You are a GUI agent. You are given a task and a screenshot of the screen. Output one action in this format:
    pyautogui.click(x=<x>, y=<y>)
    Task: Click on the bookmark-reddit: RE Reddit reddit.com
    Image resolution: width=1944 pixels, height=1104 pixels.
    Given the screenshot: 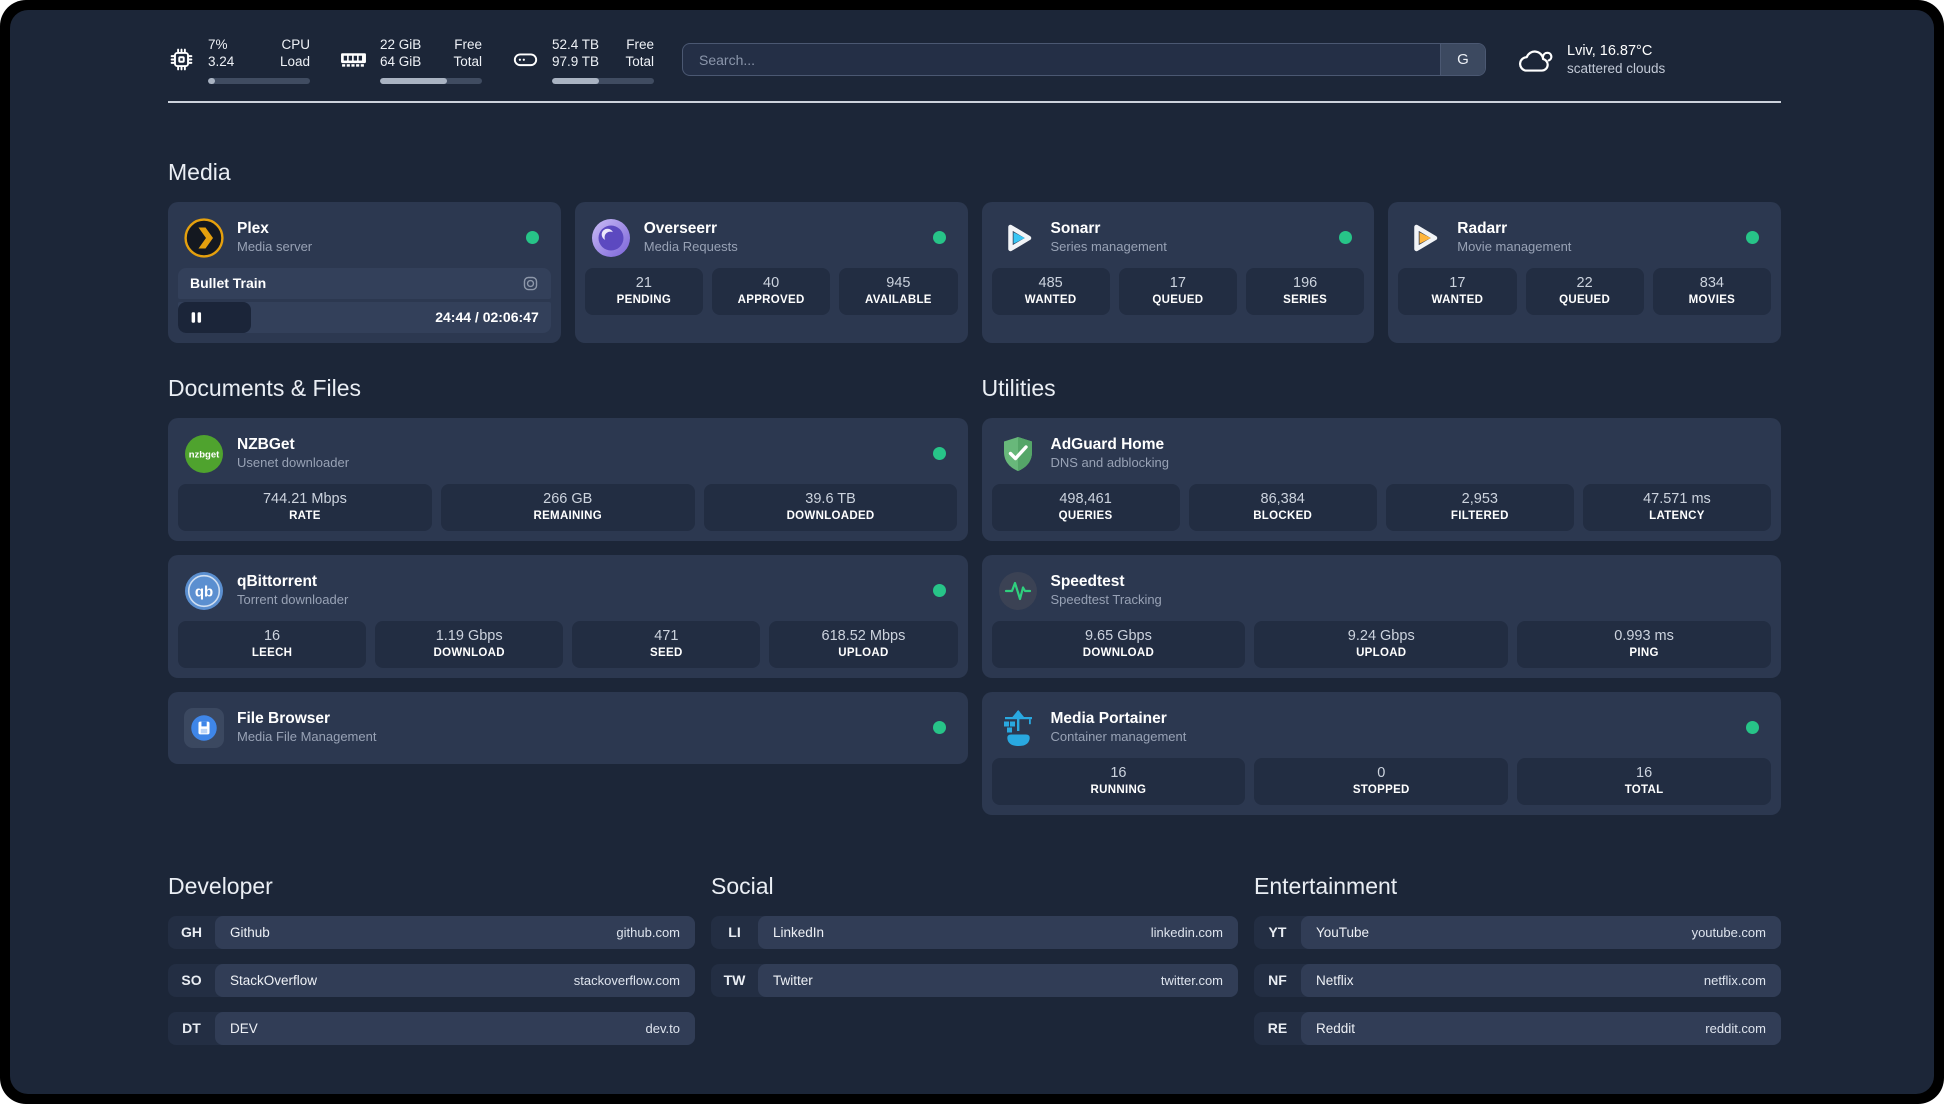 What is the action you would take?
    pyautogui.click(x=1517, y=1028)
    